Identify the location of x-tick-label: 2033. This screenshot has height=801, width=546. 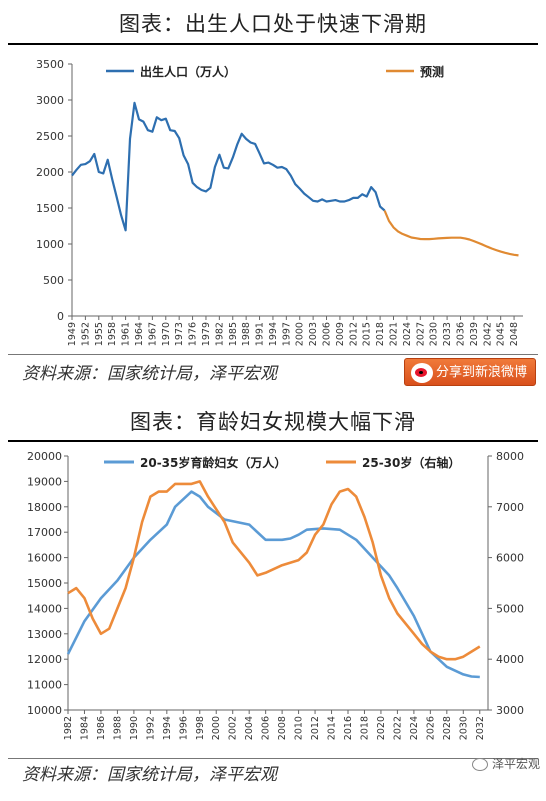
(447, 334).